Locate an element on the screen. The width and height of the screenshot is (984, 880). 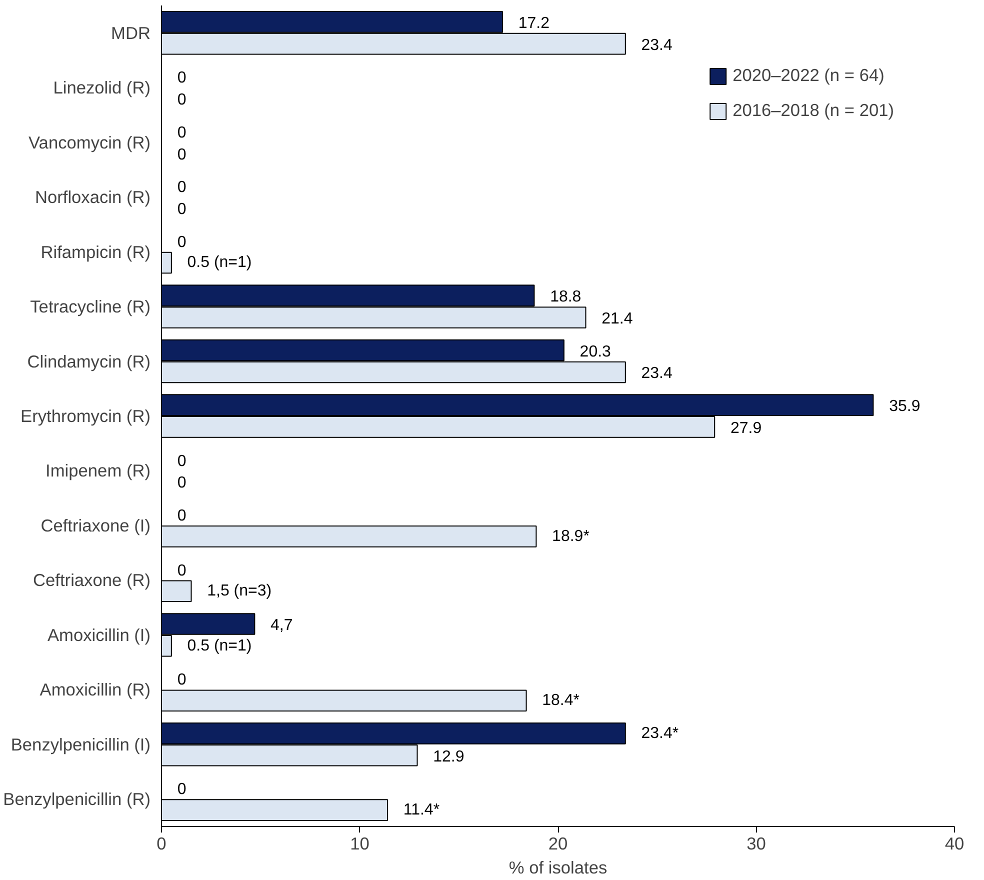
legend-label: 2016–2018 (n = 201) is located at coordinates (813, 110).